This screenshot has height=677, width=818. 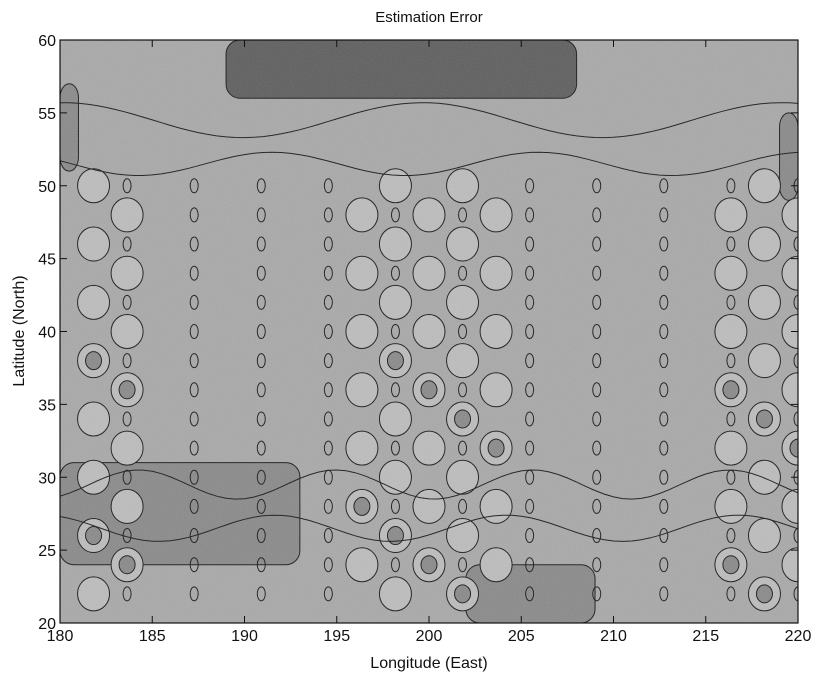 What do you see at coordinates (429, 636) in the screenshot?
I see `x-tick-label: 200` at bounding box center [429, 636].